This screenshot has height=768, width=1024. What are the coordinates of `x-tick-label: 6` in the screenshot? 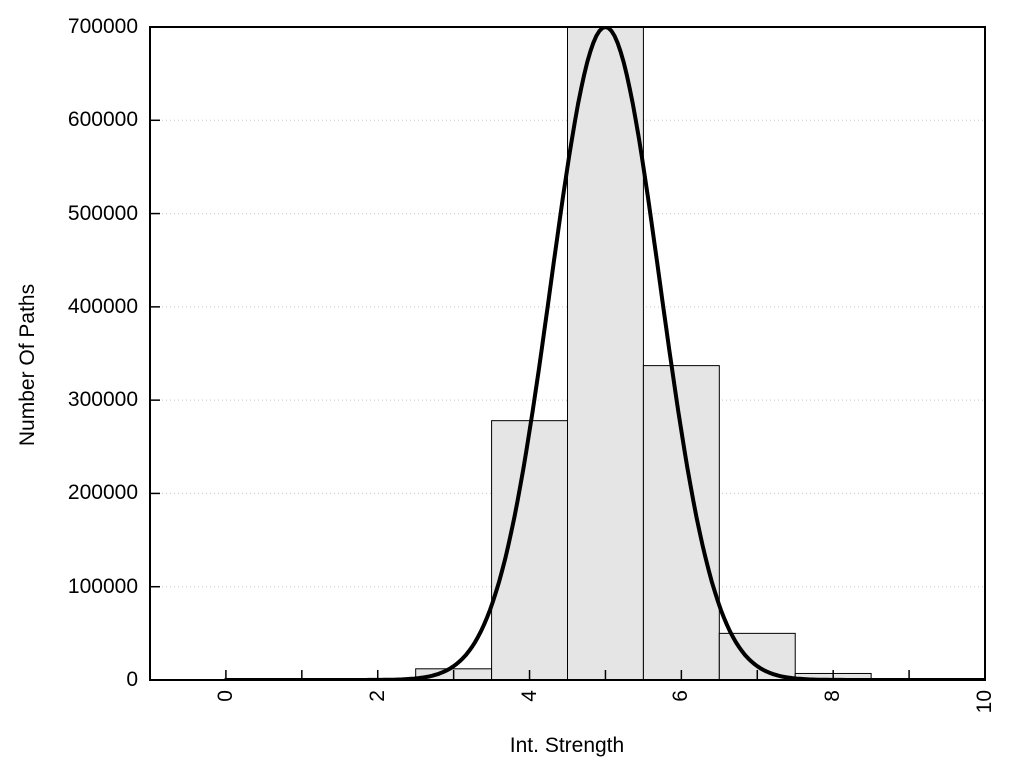 It's located at (681, 696).